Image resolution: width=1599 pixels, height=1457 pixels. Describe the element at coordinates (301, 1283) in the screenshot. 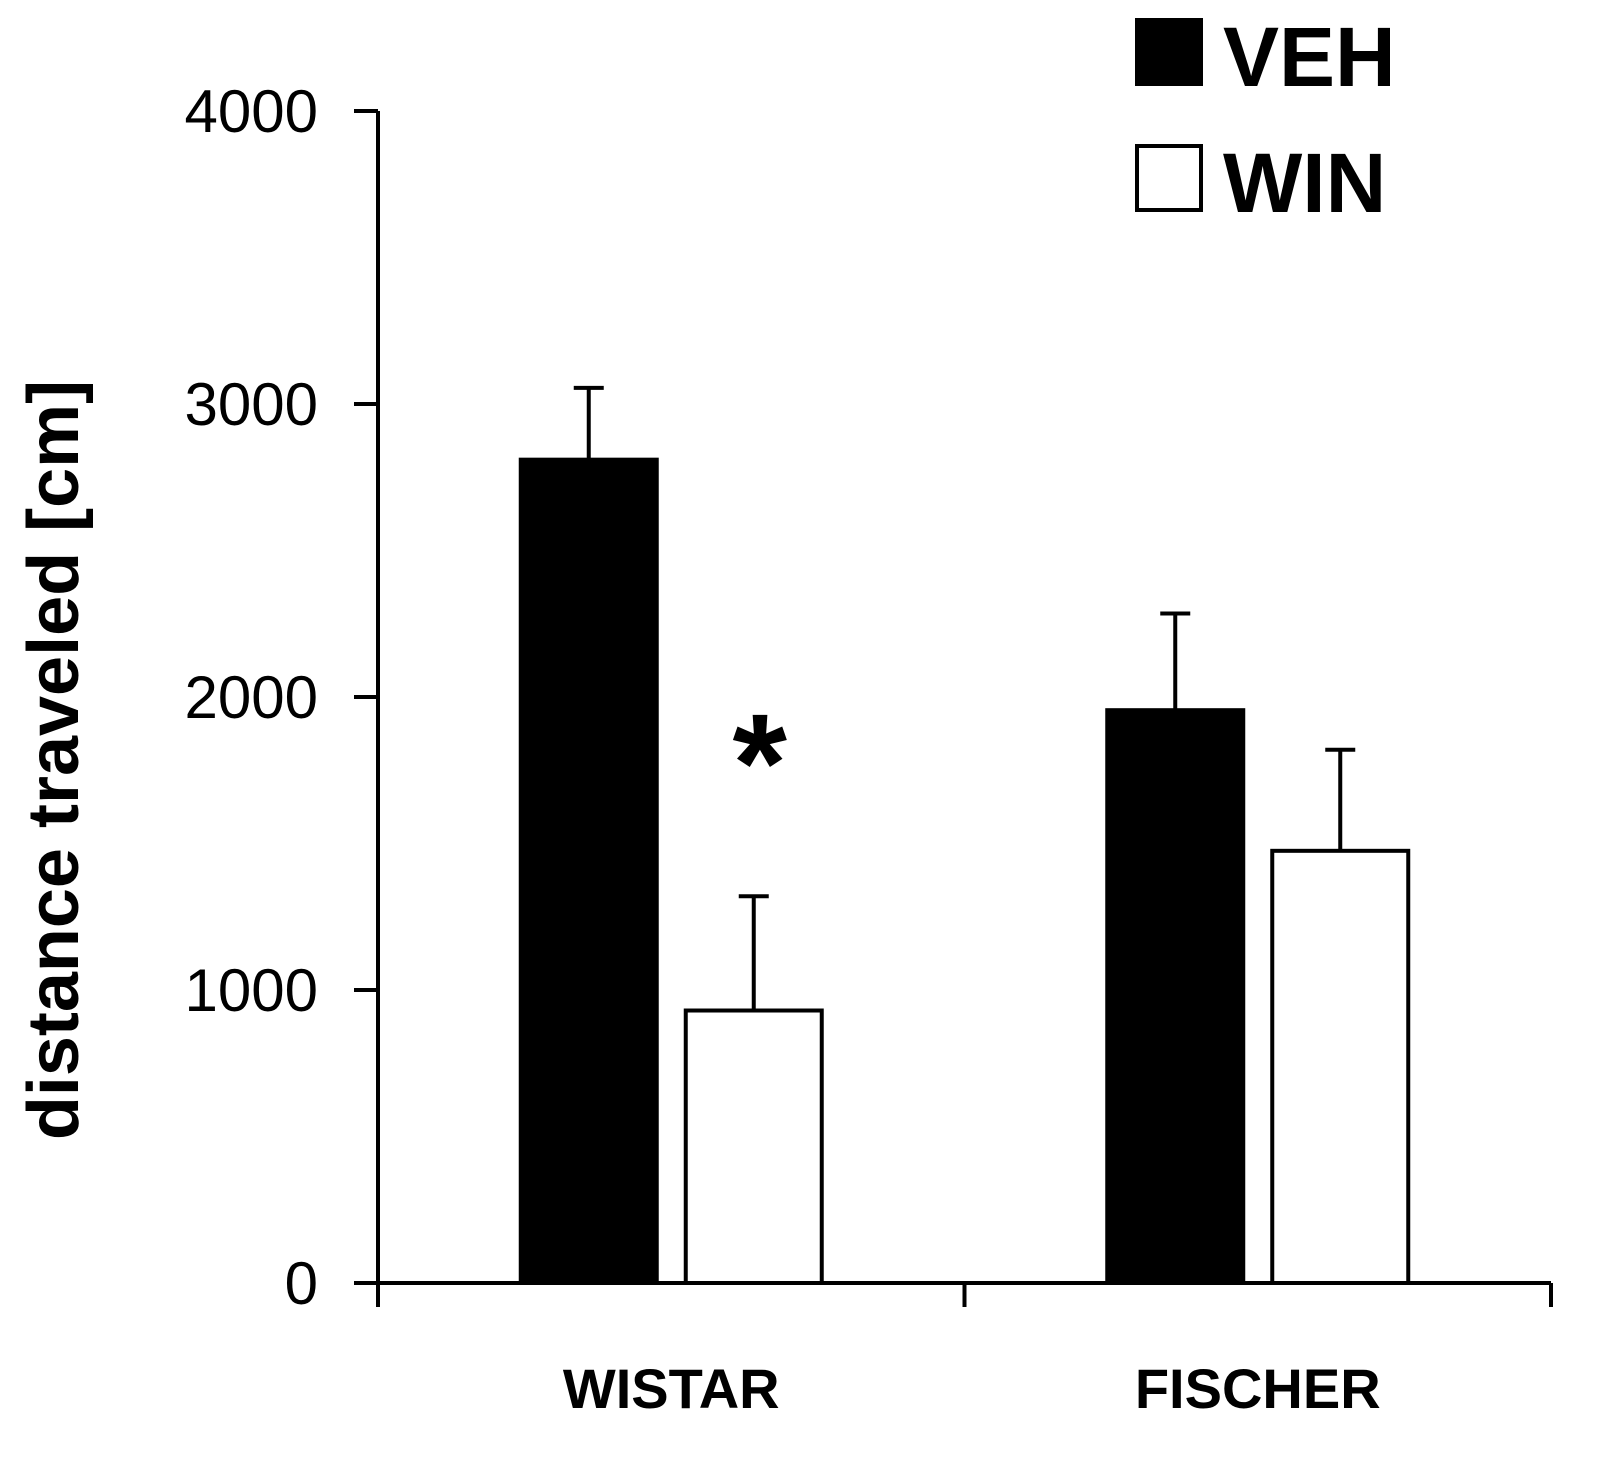

I see `y-tick-label: 0` at that location.